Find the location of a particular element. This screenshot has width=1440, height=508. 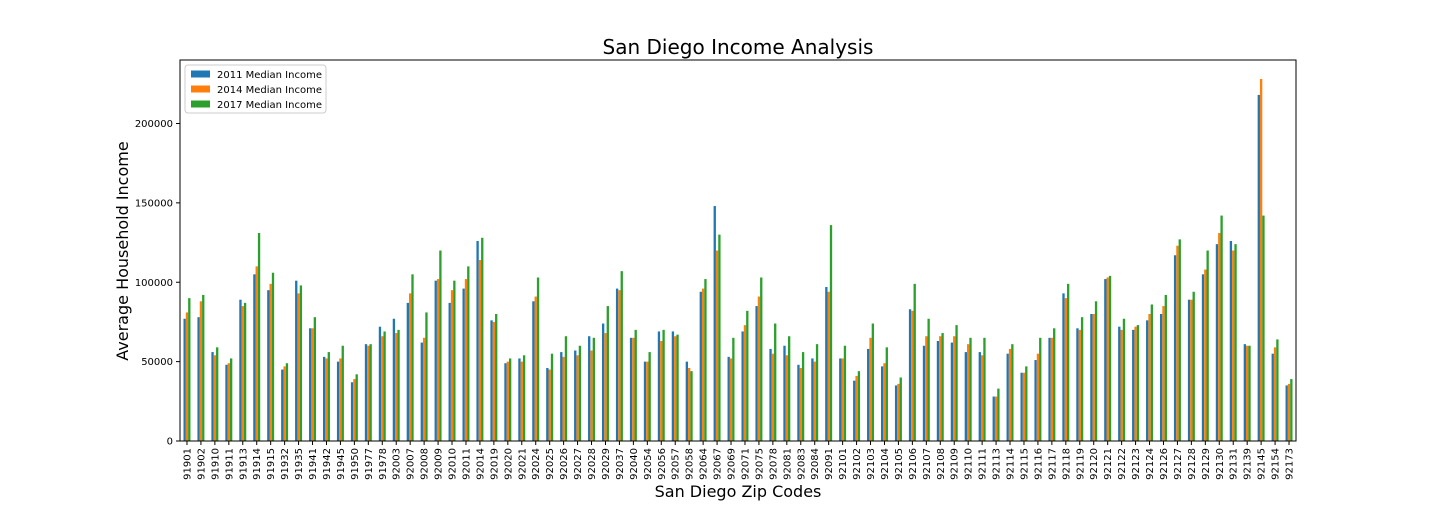

x-tick-label: 92067 is located at coordinates (718, 464).